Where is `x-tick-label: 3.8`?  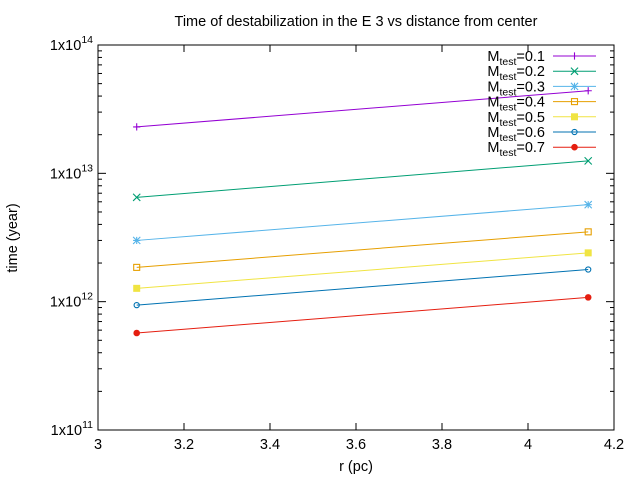
x-tick-label: 3.8 is located at coordinates (442, 445).